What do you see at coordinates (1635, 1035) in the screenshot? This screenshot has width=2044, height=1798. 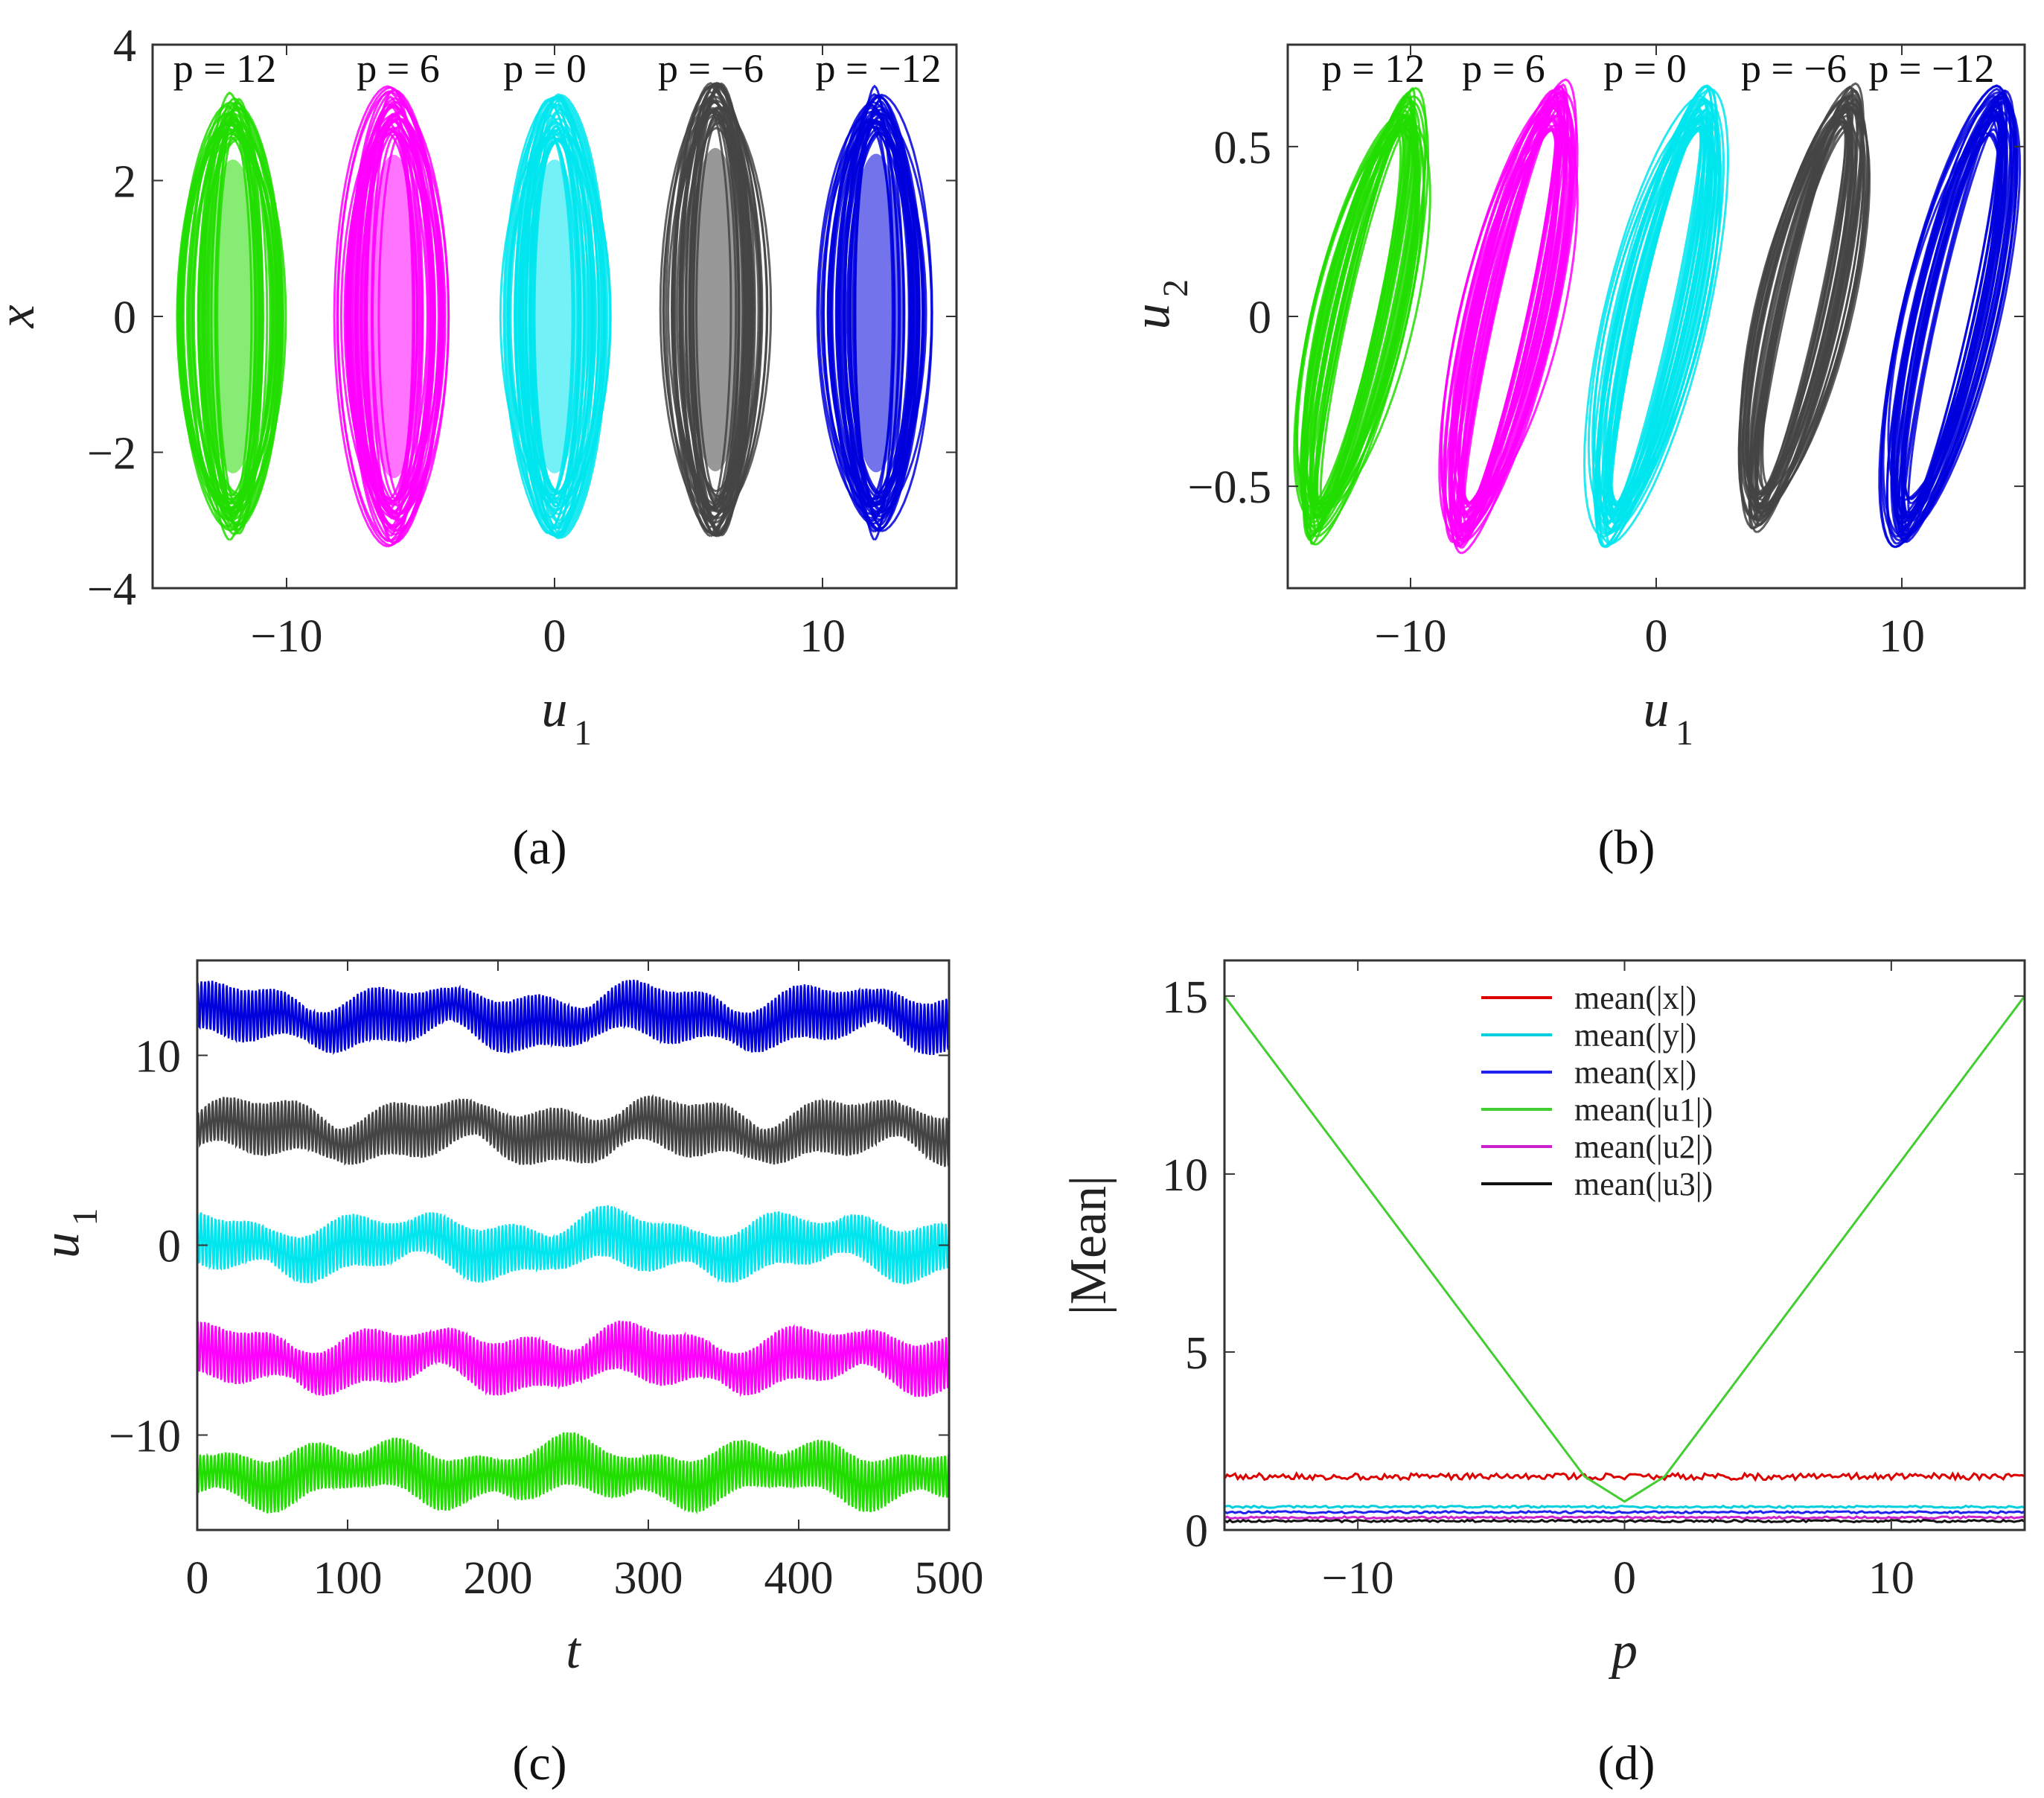 I see `legend-label: mean(|y|)` at bounding box center [1635, 1035].